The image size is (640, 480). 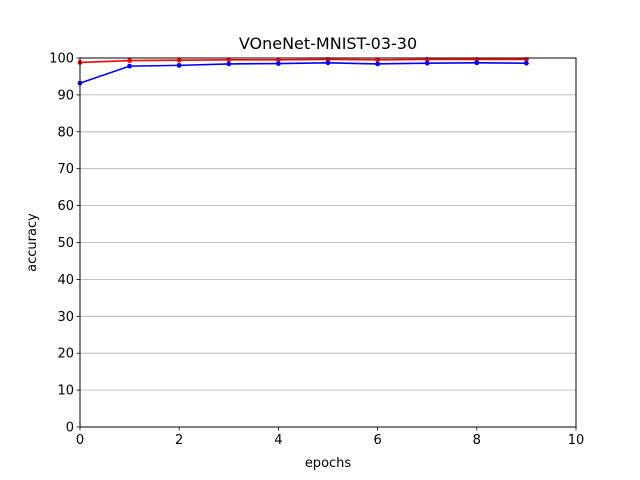 I want to click on chart-title: VOneNet-MNIST-03-30, so click(x=328, y=43).